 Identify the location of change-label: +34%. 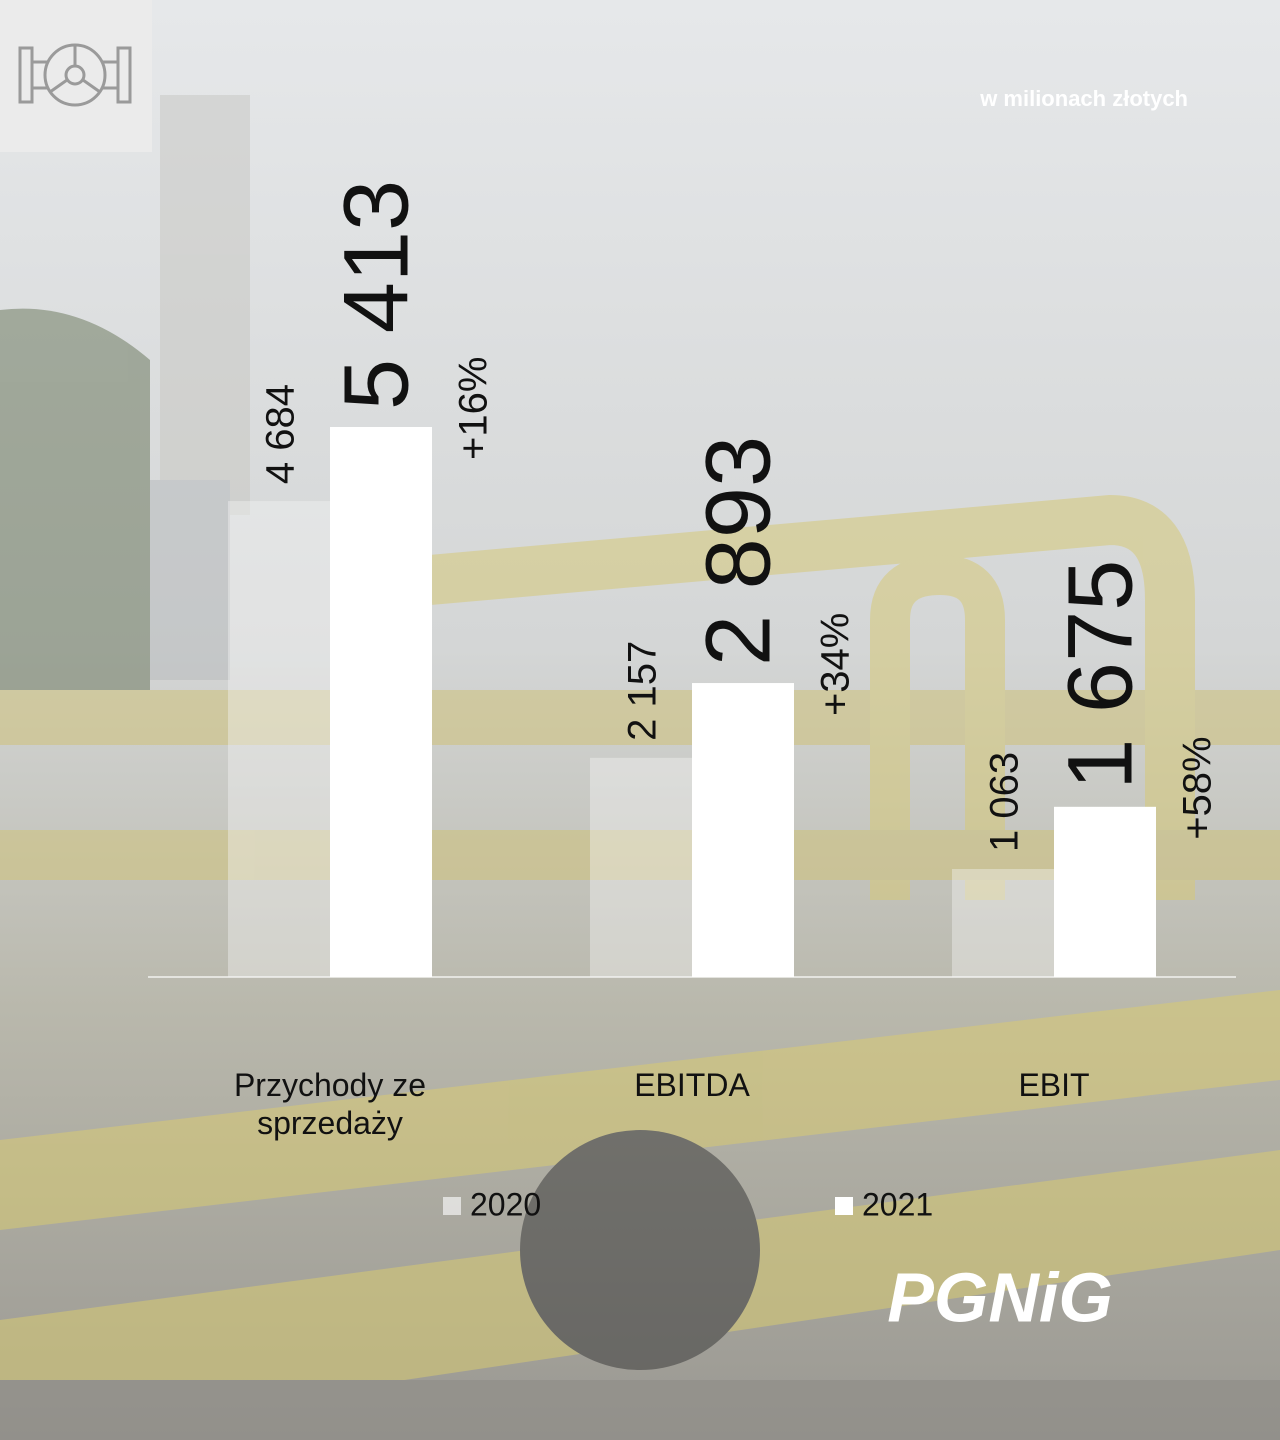
(836, 664).